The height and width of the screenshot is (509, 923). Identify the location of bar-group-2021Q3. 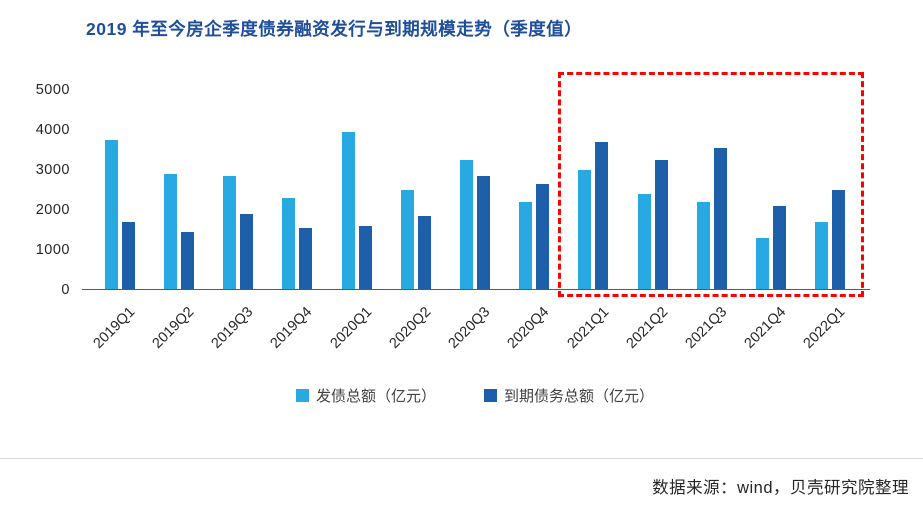
(711, 190).